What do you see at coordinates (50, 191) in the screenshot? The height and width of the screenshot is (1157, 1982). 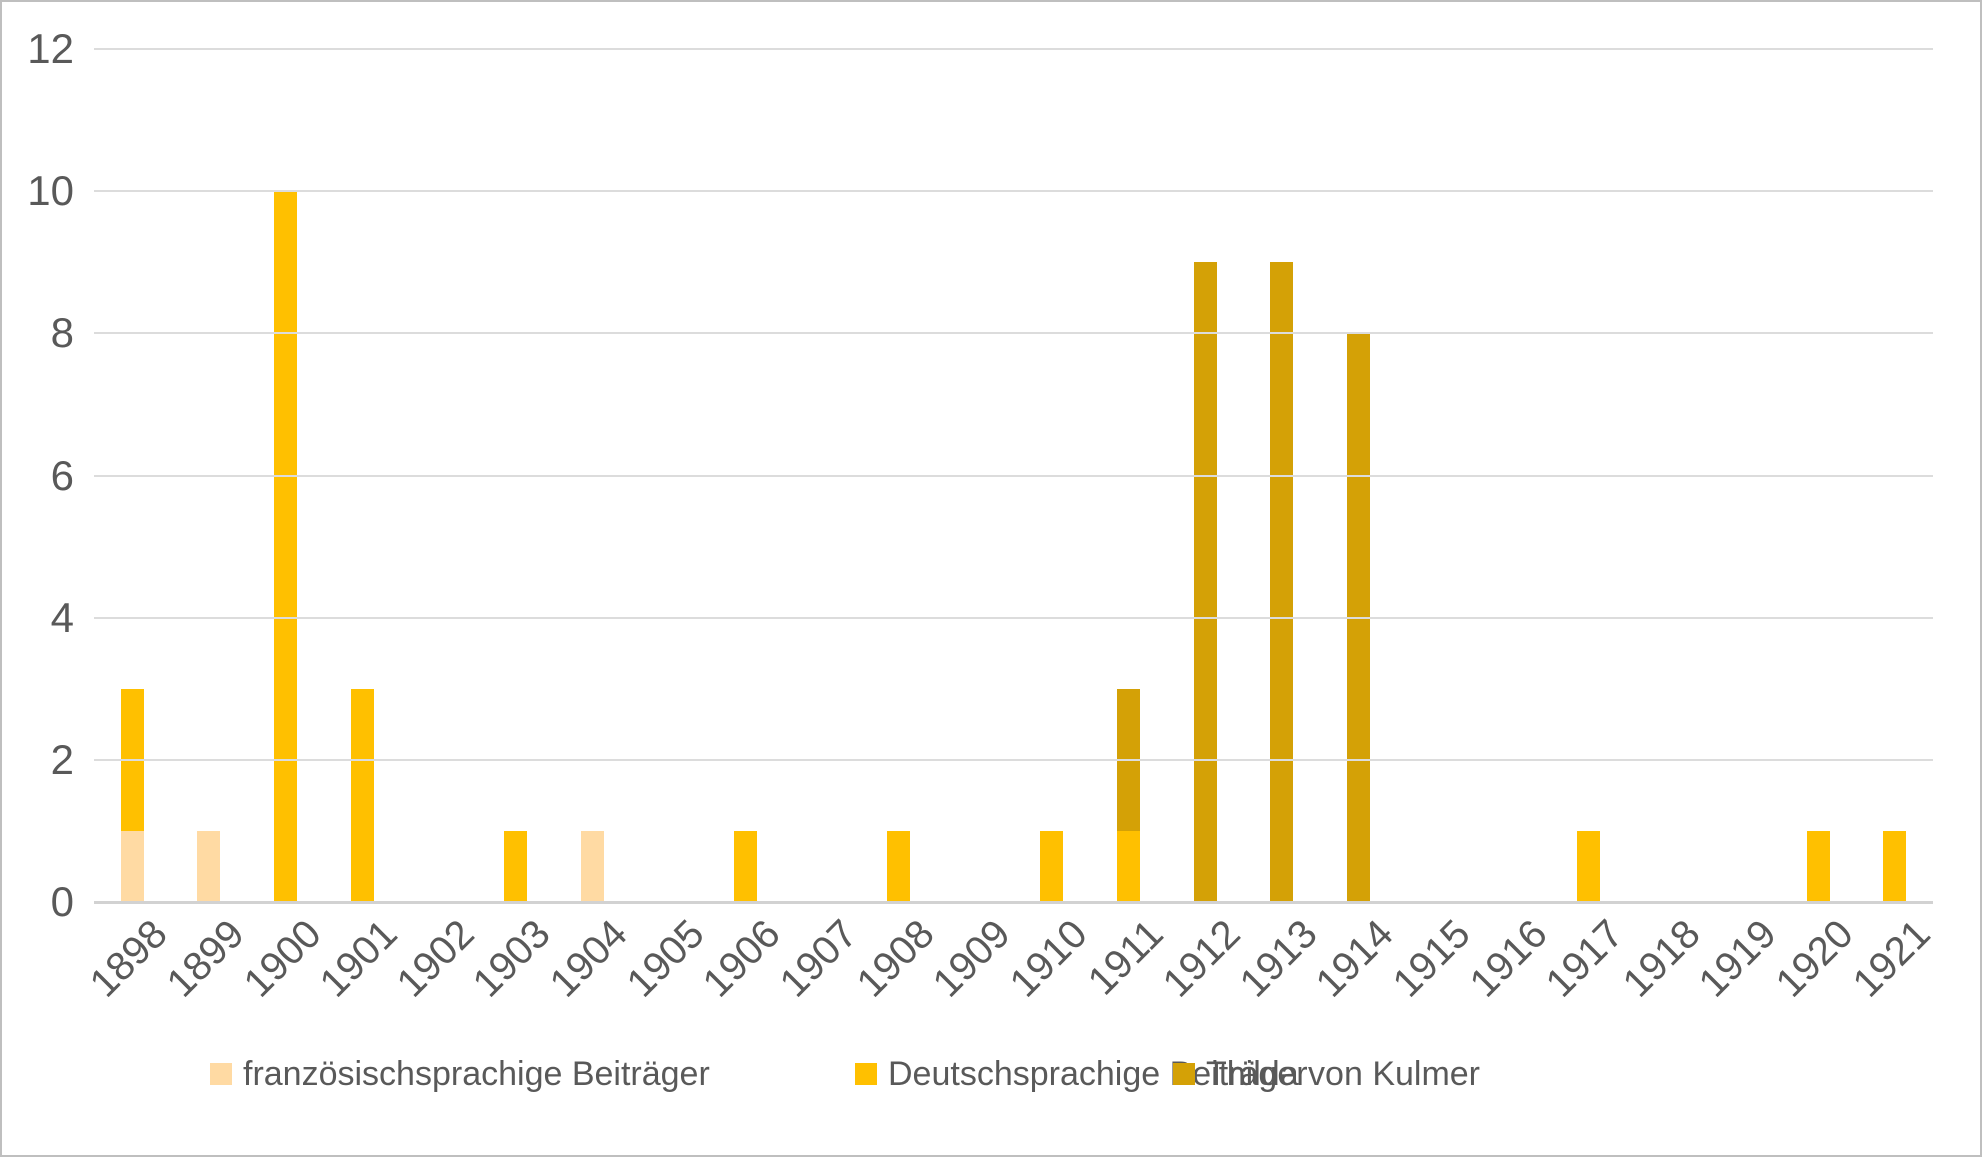 I see `y-axis-tick-label: 10` at bounding box center [50, 191].